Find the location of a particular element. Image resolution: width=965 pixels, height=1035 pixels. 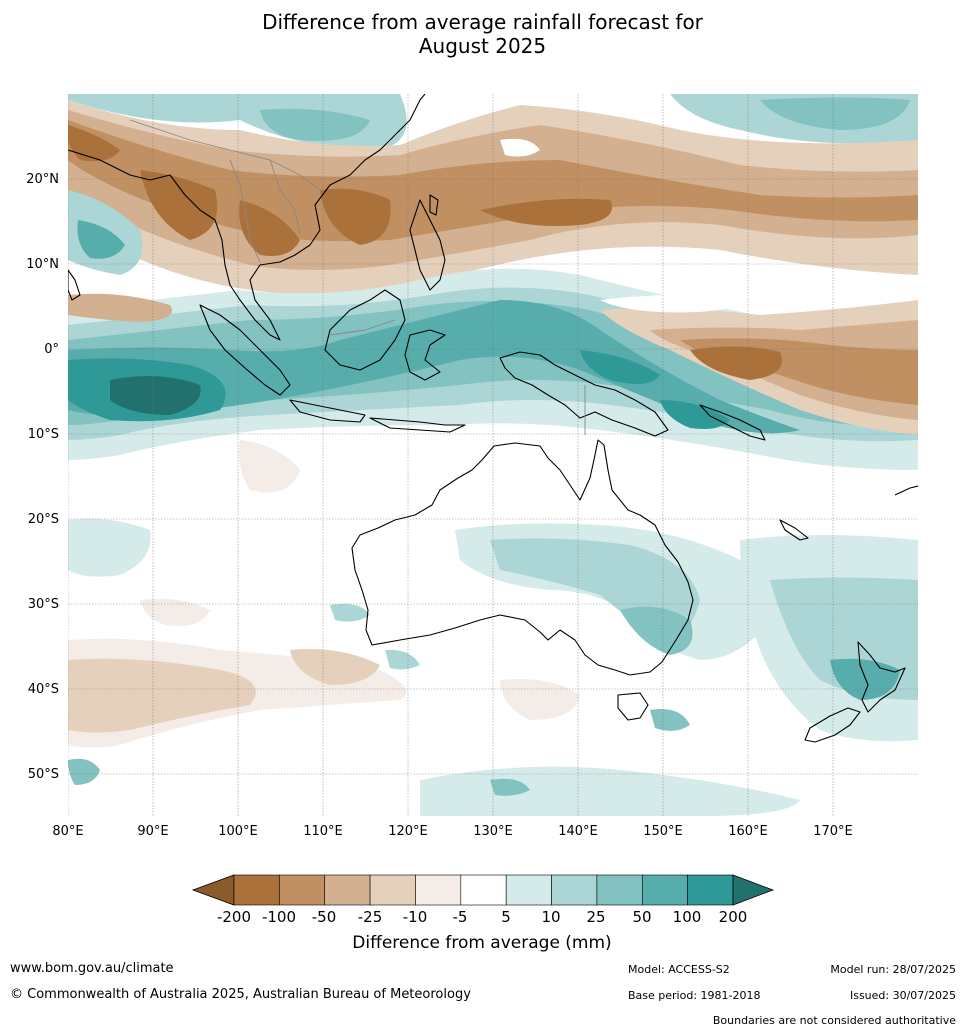

lat-label: 10°S is located at coordinates (43, 434).